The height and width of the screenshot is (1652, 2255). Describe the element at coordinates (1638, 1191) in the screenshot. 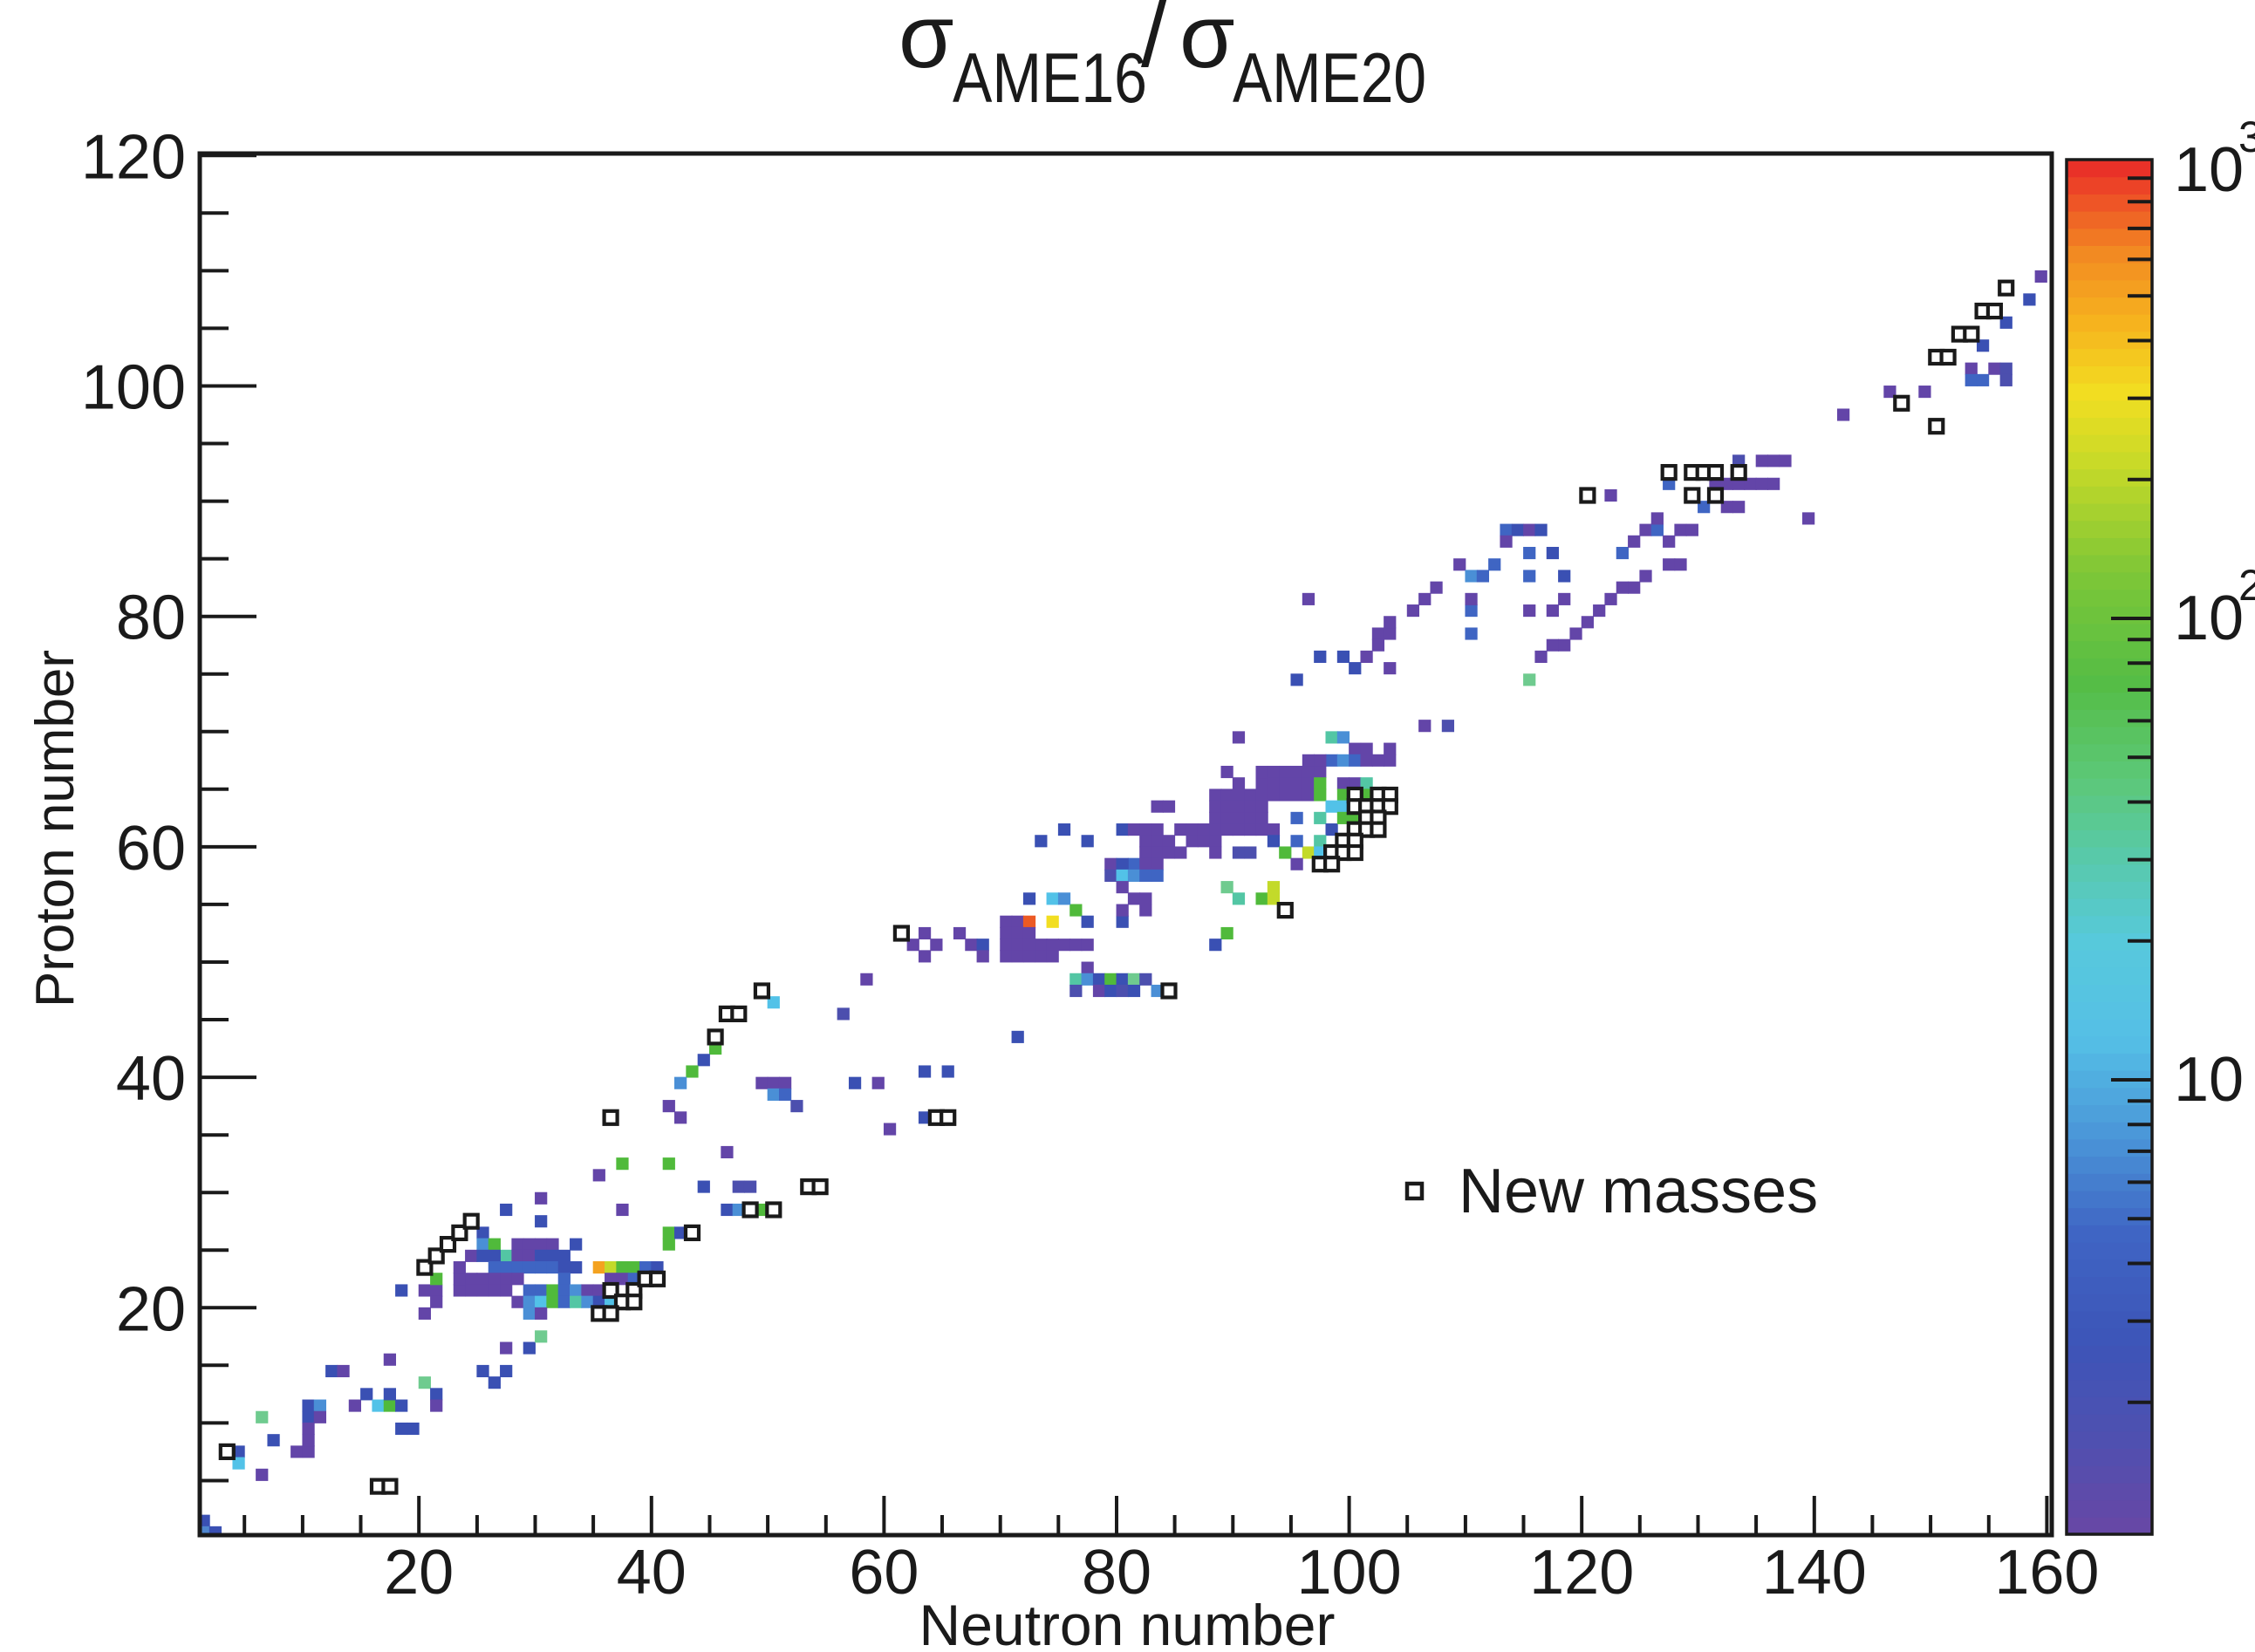

I see `svg-text: New masses` at that location.